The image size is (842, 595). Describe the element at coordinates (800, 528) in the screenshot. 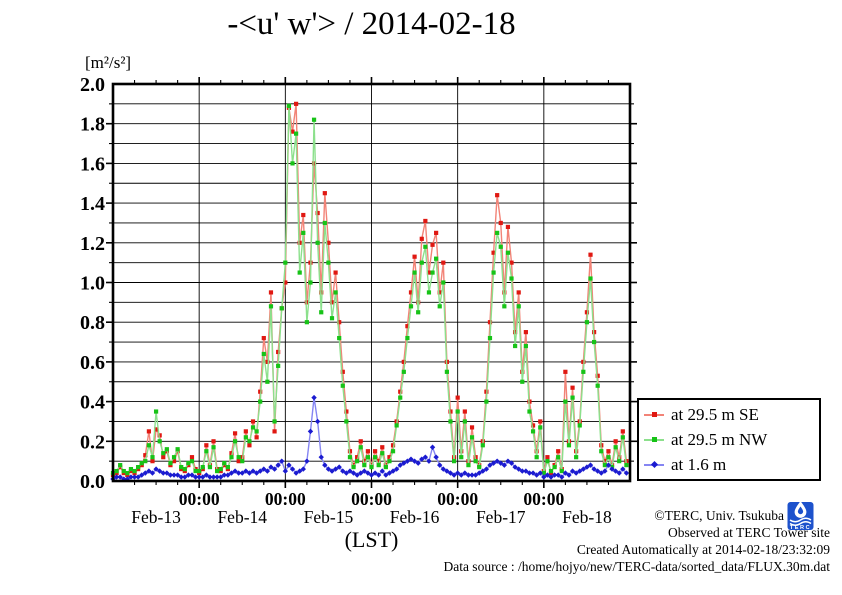

I see `terc-logo-text: TERC` at that location.